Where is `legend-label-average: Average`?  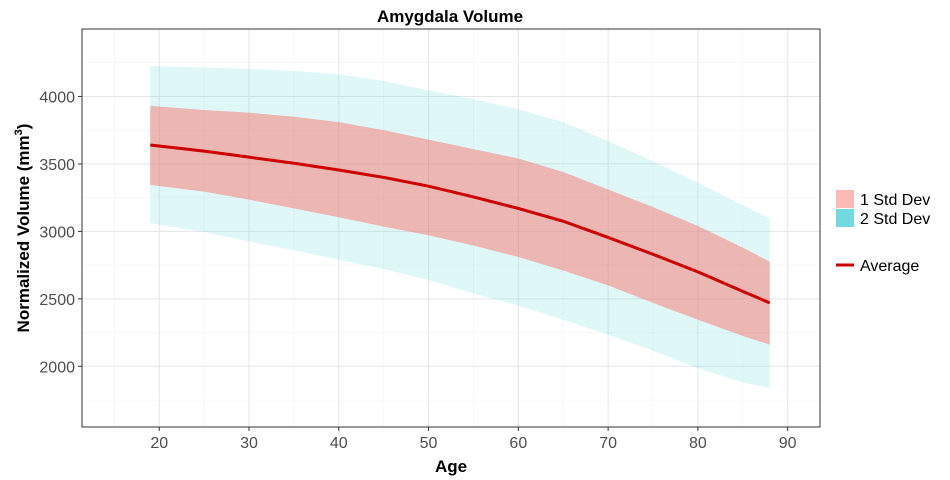
legend-label-average: Average is located at coordinates (889, 266).